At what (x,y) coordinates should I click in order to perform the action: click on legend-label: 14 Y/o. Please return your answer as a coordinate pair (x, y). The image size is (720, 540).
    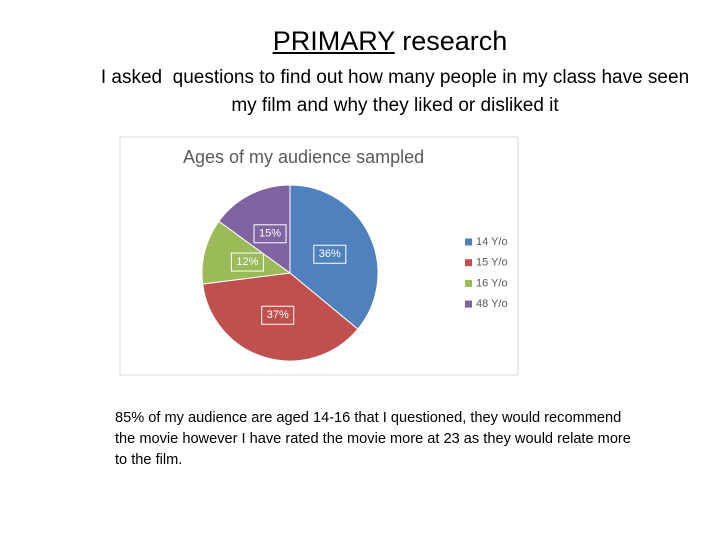
    Looking at the image, I should click on (492, 242).